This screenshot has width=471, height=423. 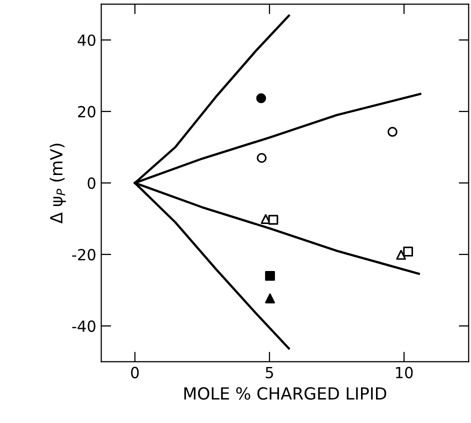 I want to click on x-tick-label: 10, so click(x=404, y=372).